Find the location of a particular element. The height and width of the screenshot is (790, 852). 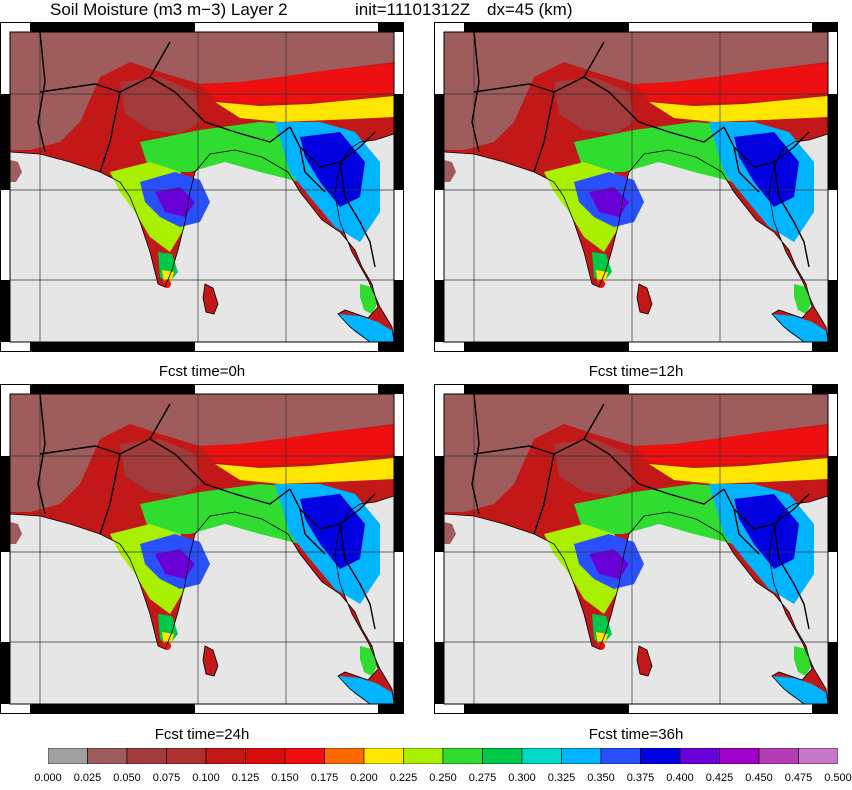

colorbar-tick-label: 0.250 is located at coordinates (443, 778).